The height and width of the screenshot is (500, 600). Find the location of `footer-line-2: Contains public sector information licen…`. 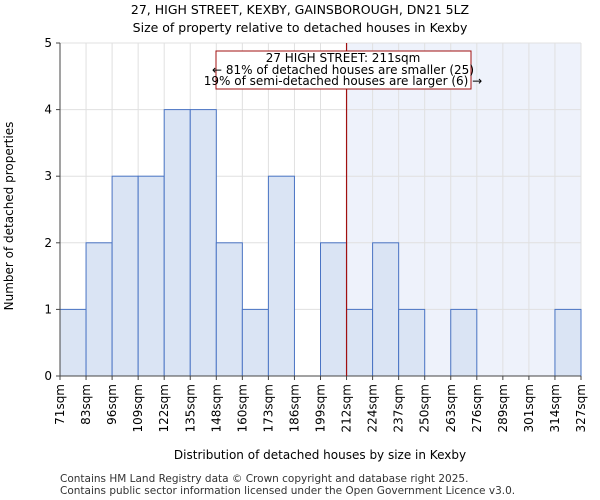

footer-line-2: Contains public sector information licen… is located at coordinates (288, 491).